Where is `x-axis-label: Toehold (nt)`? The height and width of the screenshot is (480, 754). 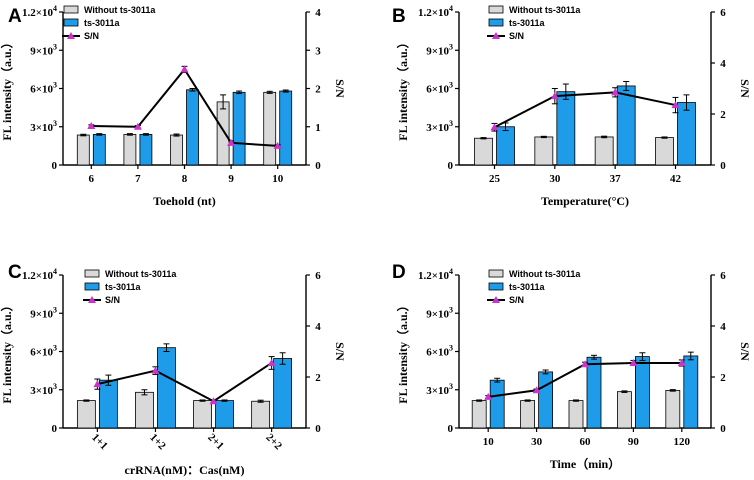 x-axis-label: Toehold (nt) is located at coordinates (184, 201).